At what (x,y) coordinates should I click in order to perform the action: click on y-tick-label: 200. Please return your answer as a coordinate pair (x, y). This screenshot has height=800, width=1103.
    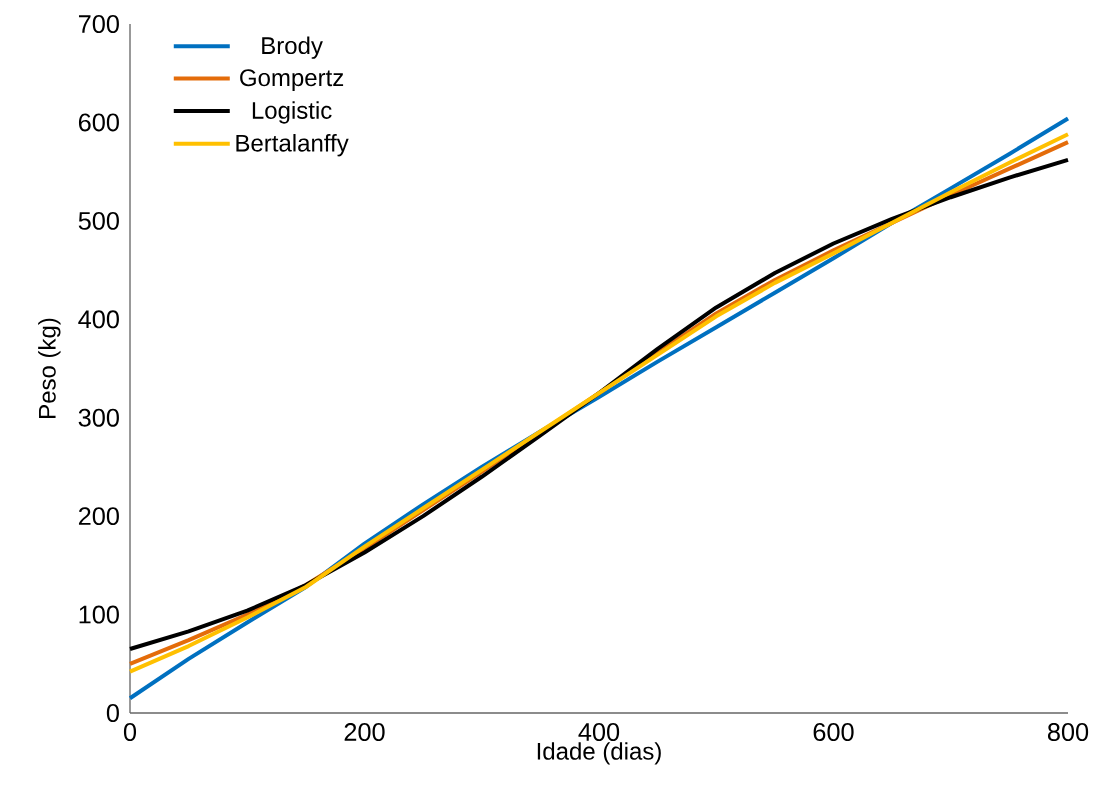
    Looking at the image, I should click on (98, 516).